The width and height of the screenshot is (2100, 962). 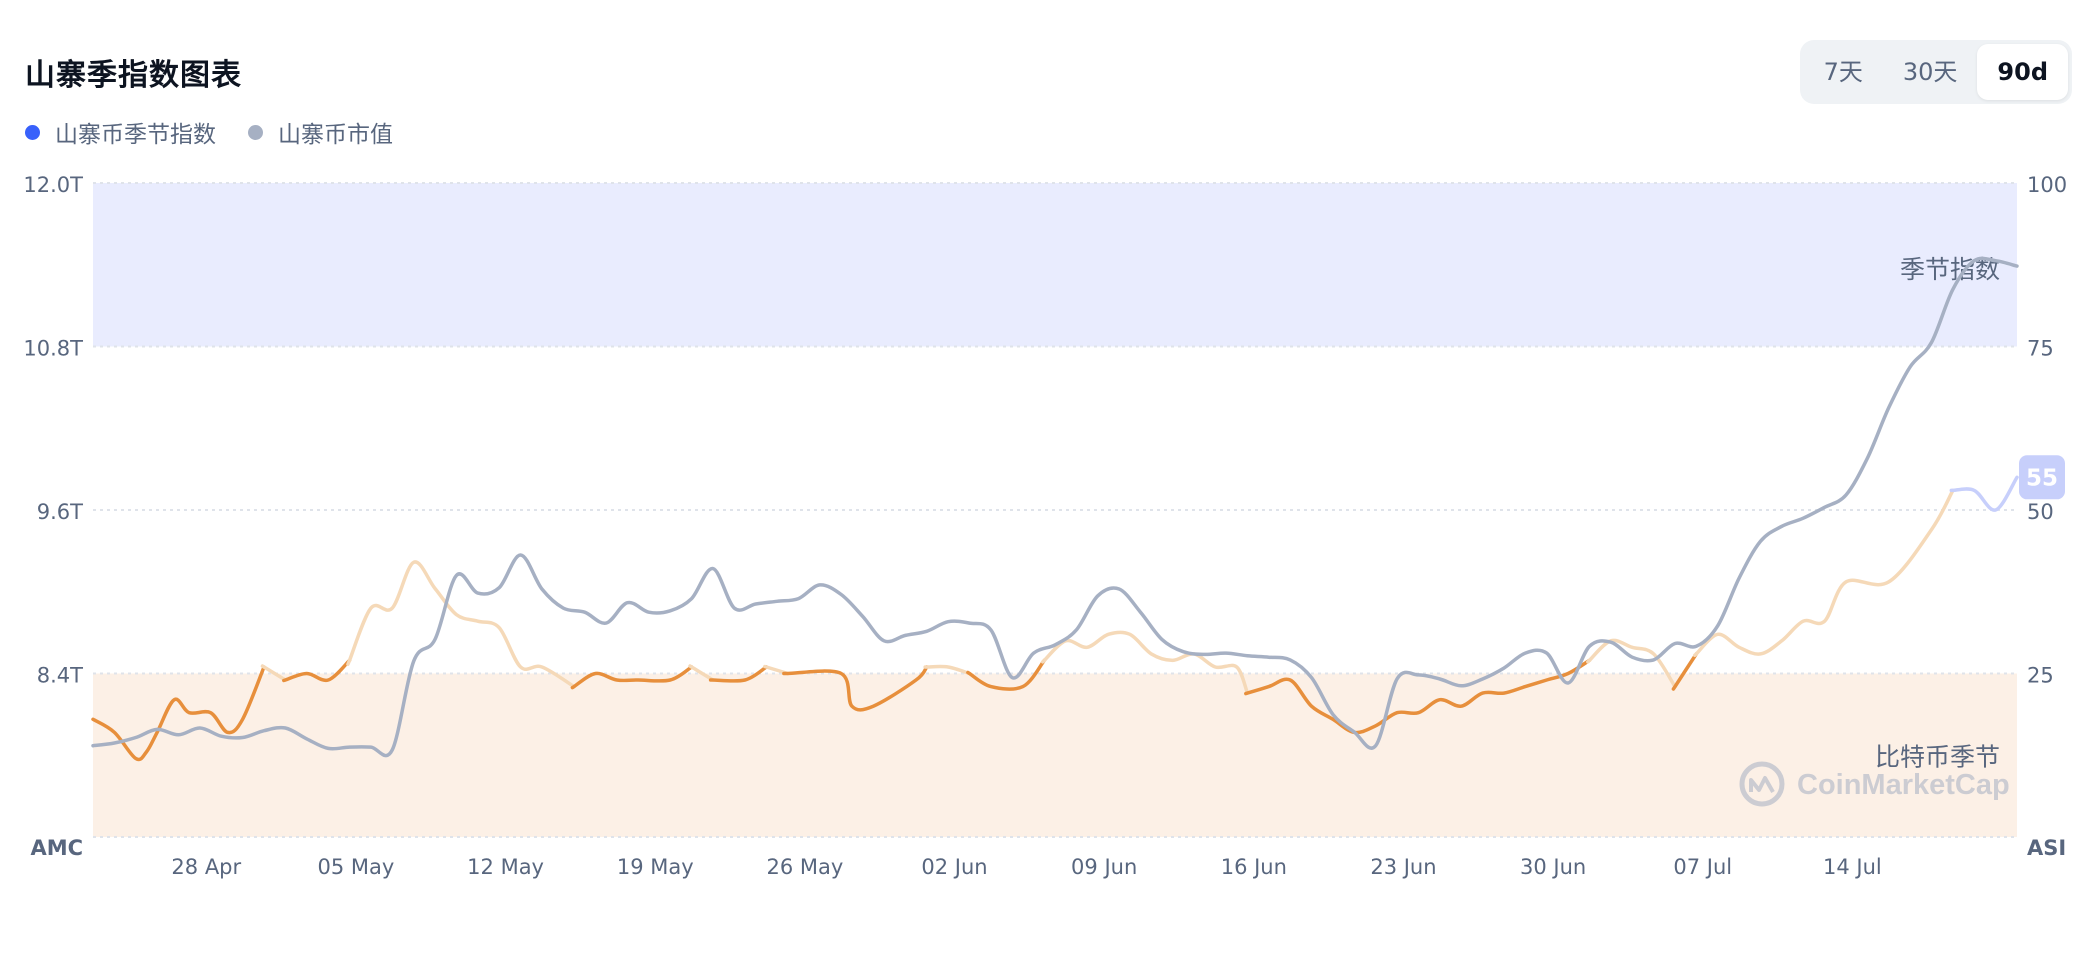 I want to click on legend-dot-market-cap-icon, so click(x=255, y=132).